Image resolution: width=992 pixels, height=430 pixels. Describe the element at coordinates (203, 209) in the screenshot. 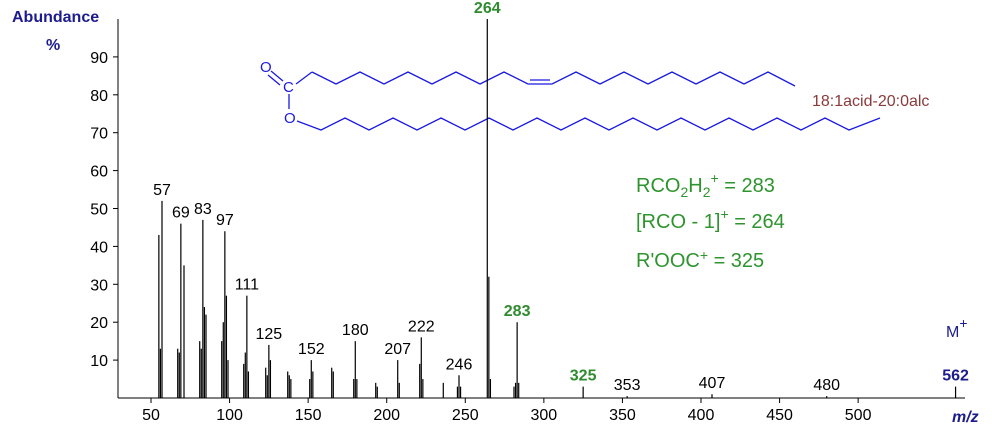

I see `peak-label: 83` at that location.